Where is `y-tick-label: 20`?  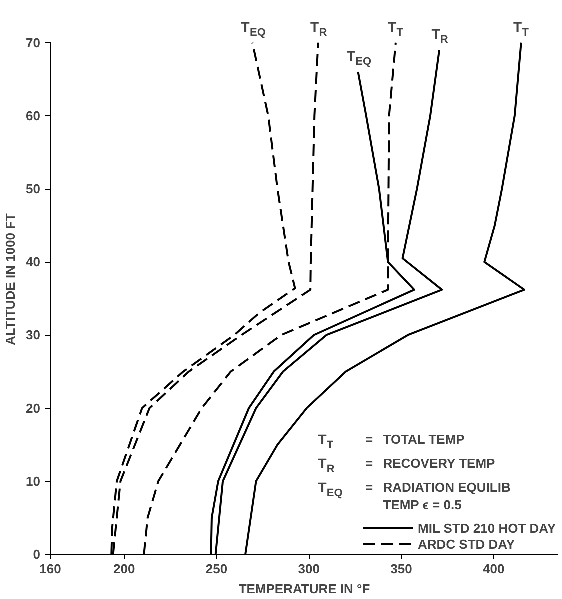 y-tick-label: 20 is located at coordinates (33, 408).